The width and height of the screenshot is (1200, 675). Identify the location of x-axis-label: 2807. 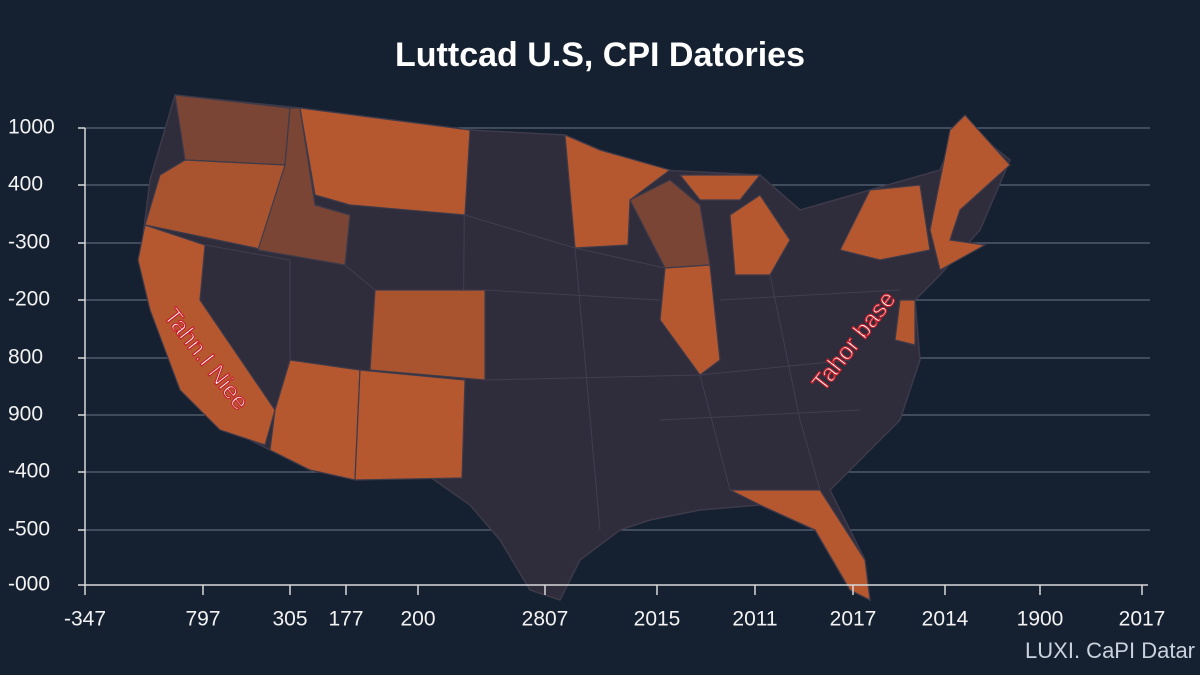
(545, 619).